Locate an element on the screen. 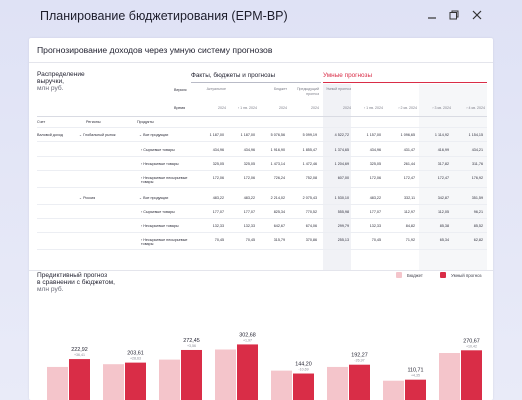 This screenshot has height=400, width=522. table-cell: 5 099,19 is located at coordinates (309, 135).